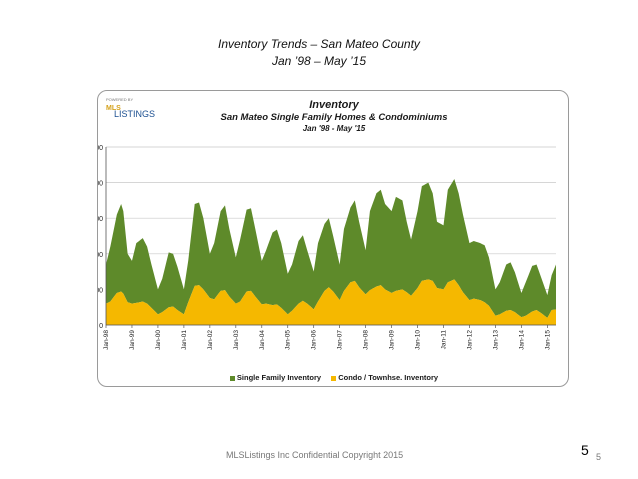 The height and width of the screenshot is (479, 638). What do you see at coordinates (262, 340) in the screenshot?
I see `x-tick-label-Jan-04: Jan-04` at bounding box center [262, 340].